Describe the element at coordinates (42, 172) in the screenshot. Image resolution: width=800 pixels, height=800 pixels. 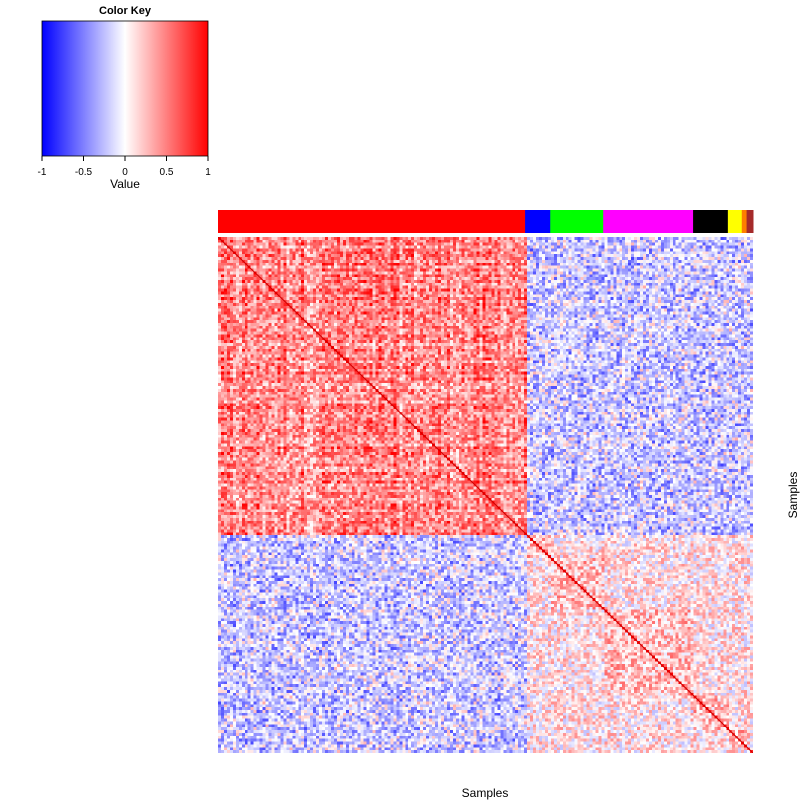
I see `color-key-tick-label: -1` at that location.